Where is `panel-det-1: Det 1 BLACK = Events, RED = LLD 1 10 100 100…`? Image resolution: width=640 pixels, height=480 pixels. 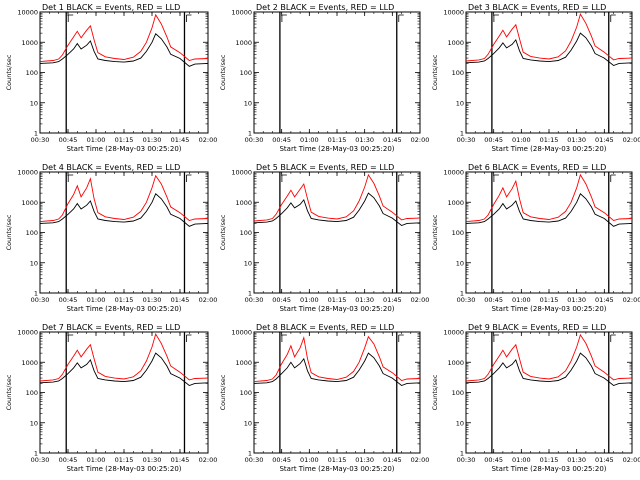 panel-det-1: Det 1 BLACK = Events, RED = LLD 1 10 100 100… is located at coordinates (111, 78).